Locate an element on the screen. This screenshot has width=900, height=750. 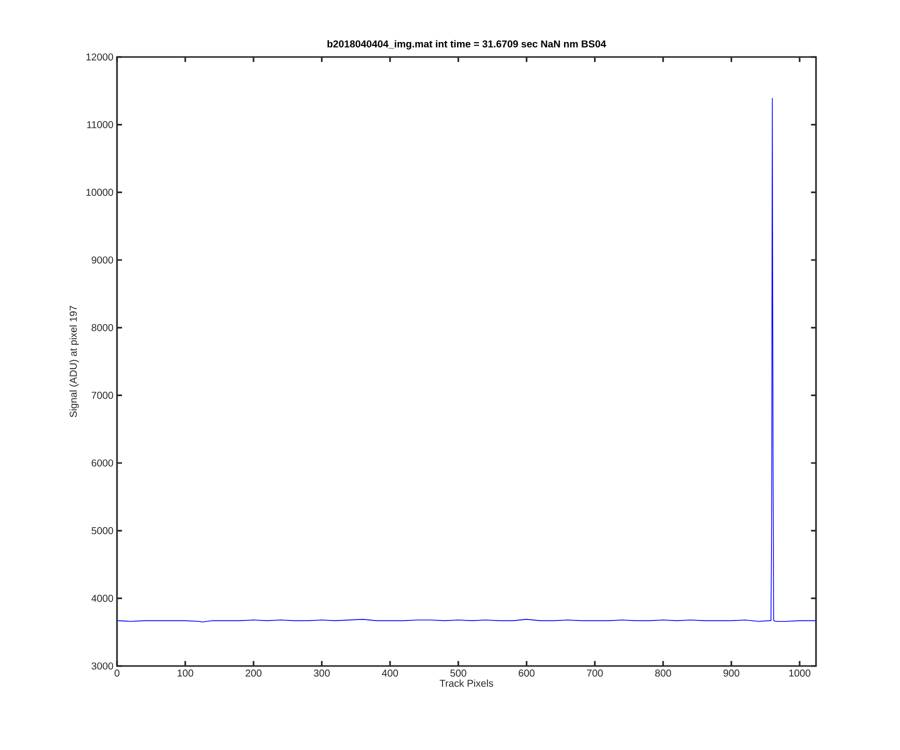
y-tick-label: 7000 is located at coordinates (103, 395).